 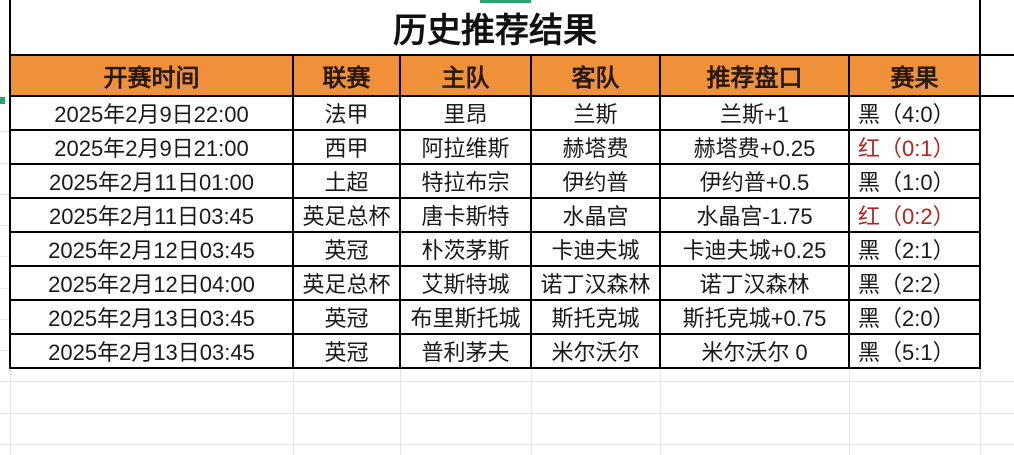 What do you see at coordinates (595, 283) in the screenshot?
I see `cell-away-team: 诺丁汉森林` at bounding box center [595, 283].